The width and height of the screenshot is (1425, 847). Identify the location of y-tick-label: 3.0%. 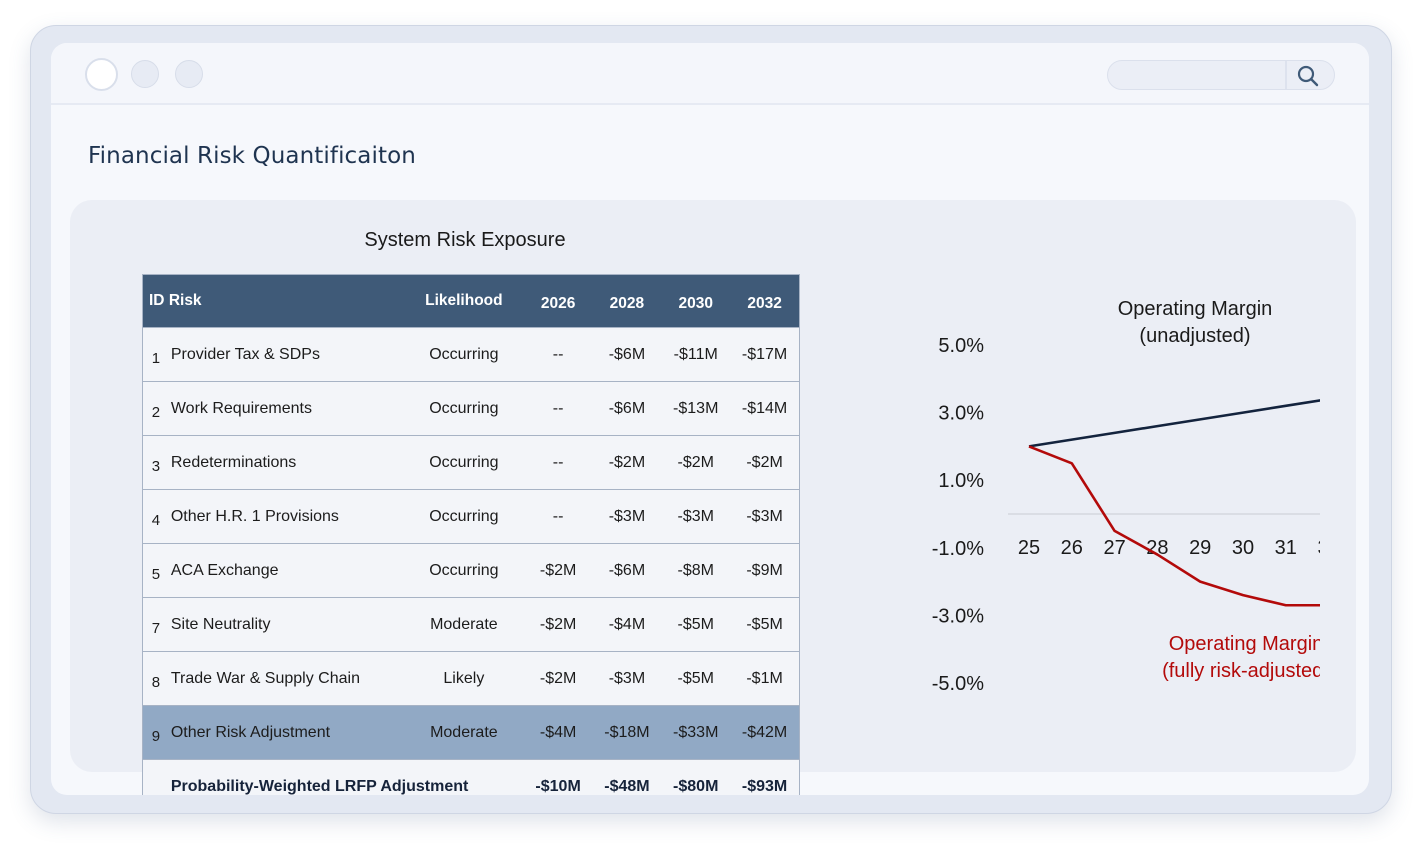
(961, 414).